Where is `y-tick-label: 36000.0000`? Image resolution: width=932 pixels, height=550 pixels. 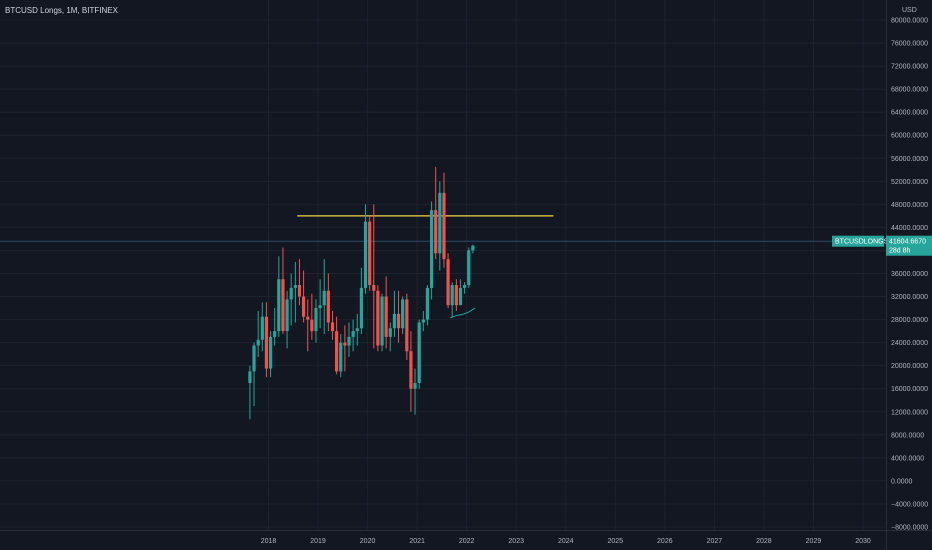 y-tick-label: 36000.0000 is located at coordinates (909, 274).